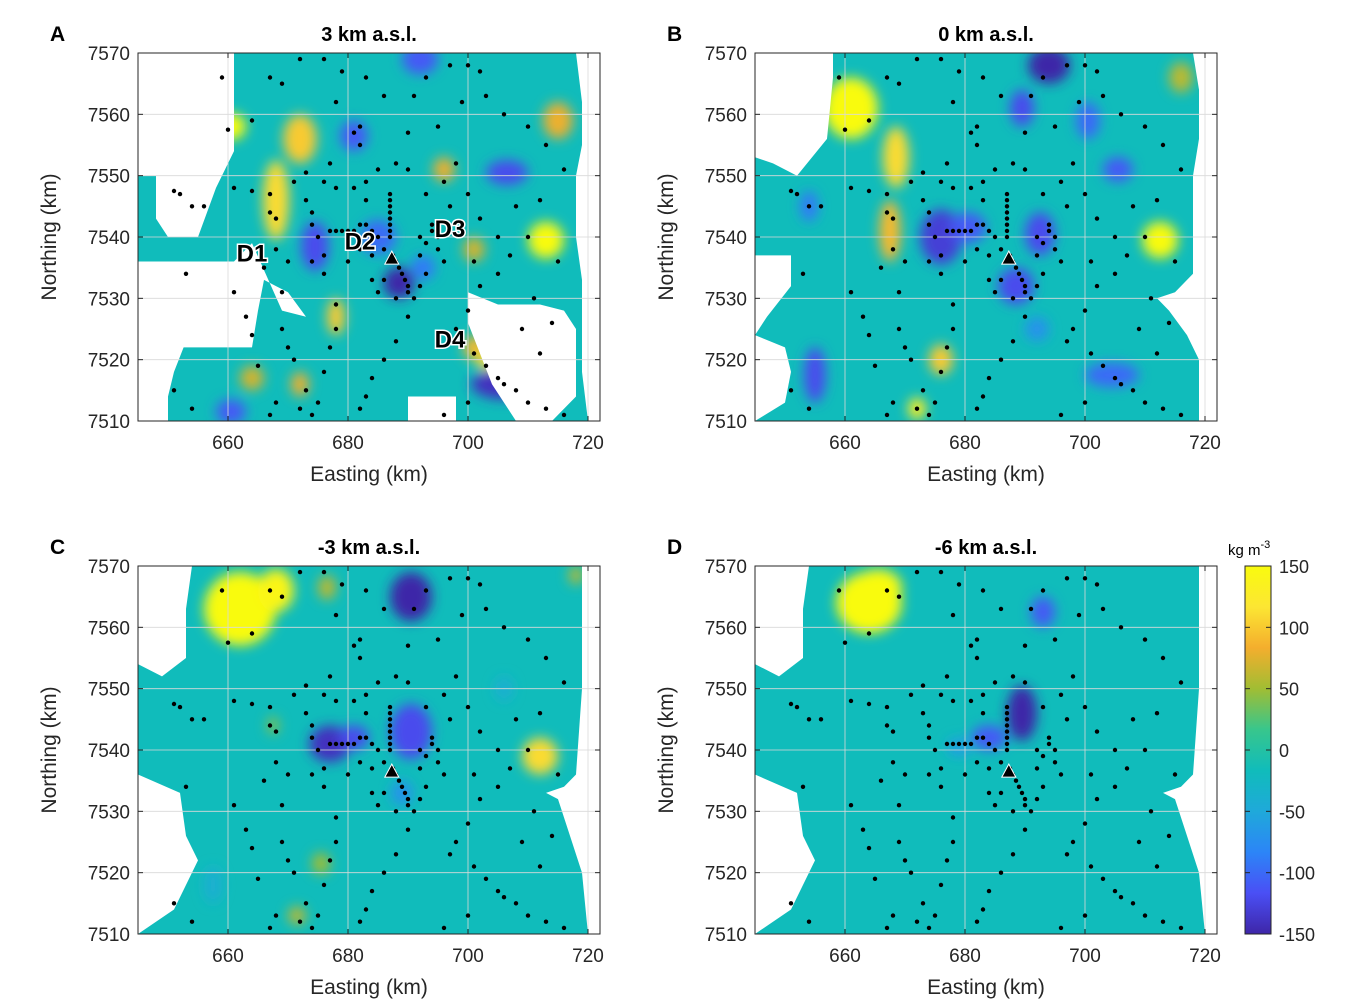 Image resolution: width=1357 pixels, height=1005 pixels. Describe the element at coordinates (726, 935) in the screenshot. I see `y-tick-label: 7510` at that location.